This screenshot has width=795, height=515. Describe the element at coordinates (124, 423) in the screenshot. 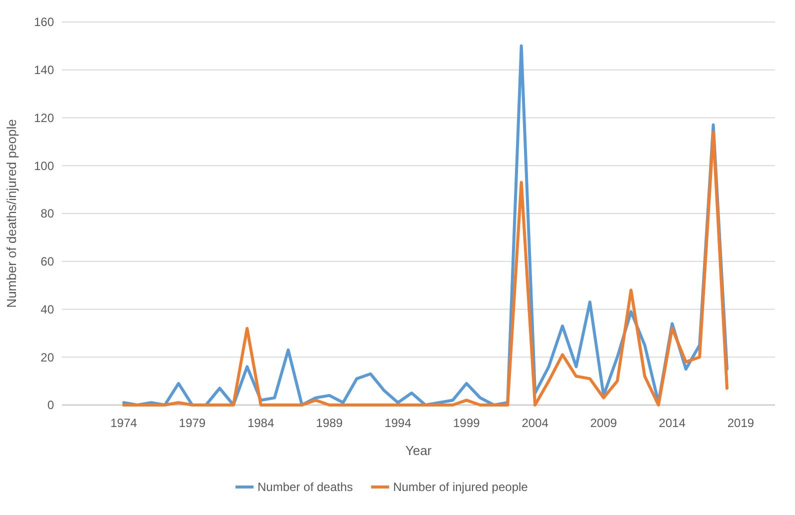

I see `x-tick-label: 1974` at that location.